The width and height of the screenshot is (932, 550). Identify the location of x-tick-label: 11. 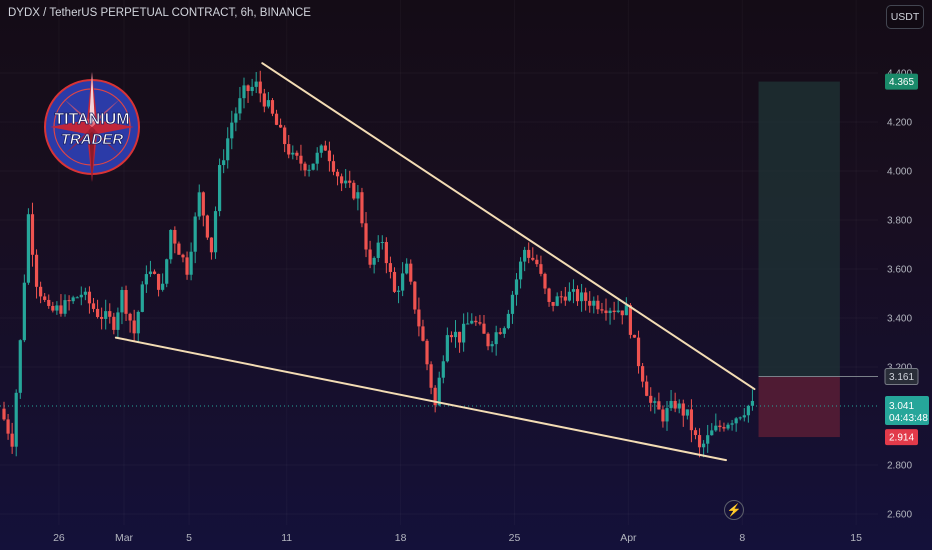
(286, 538).